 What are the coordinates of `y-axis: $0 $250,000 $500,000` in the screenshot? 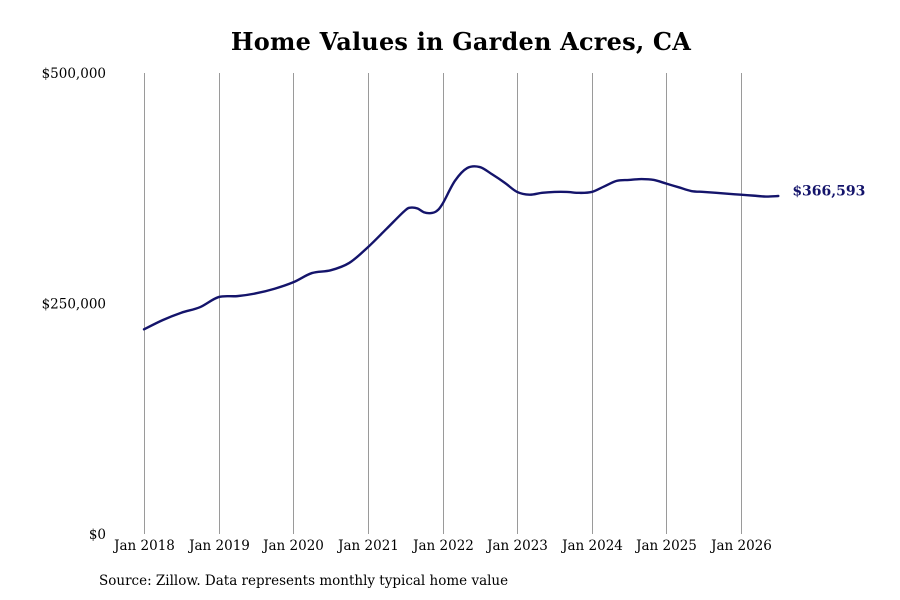 It's located at (74, 304).